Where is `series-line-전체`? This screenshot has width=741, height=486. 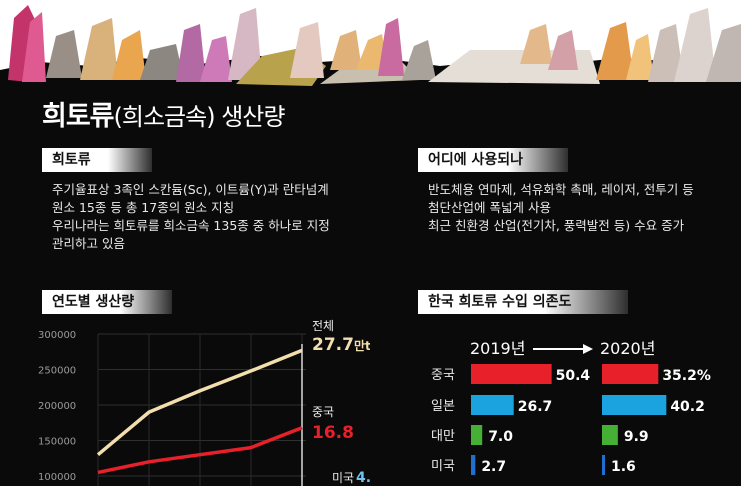 series-line-전체 is located at coordinates (199, 402).